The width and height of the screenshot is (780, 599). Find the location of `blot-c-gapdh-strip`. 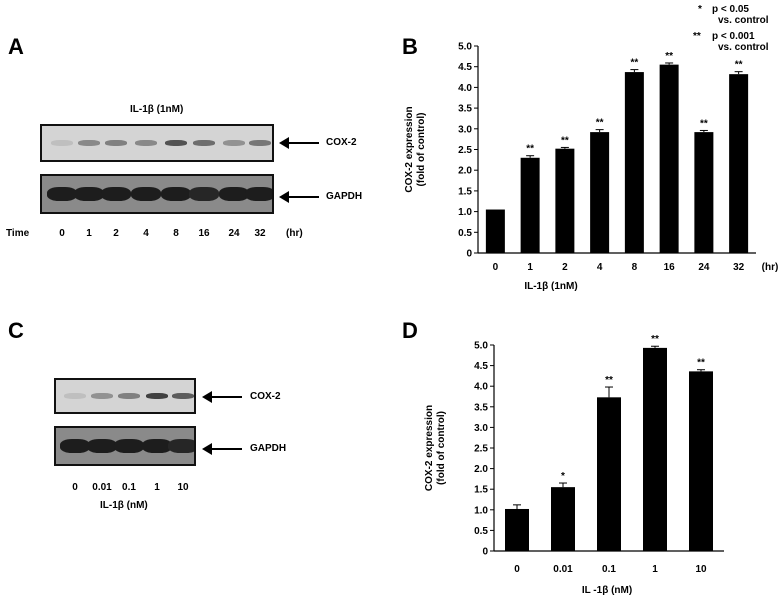

blot-c-gapdh-strip is located at coordinates (125, 446).